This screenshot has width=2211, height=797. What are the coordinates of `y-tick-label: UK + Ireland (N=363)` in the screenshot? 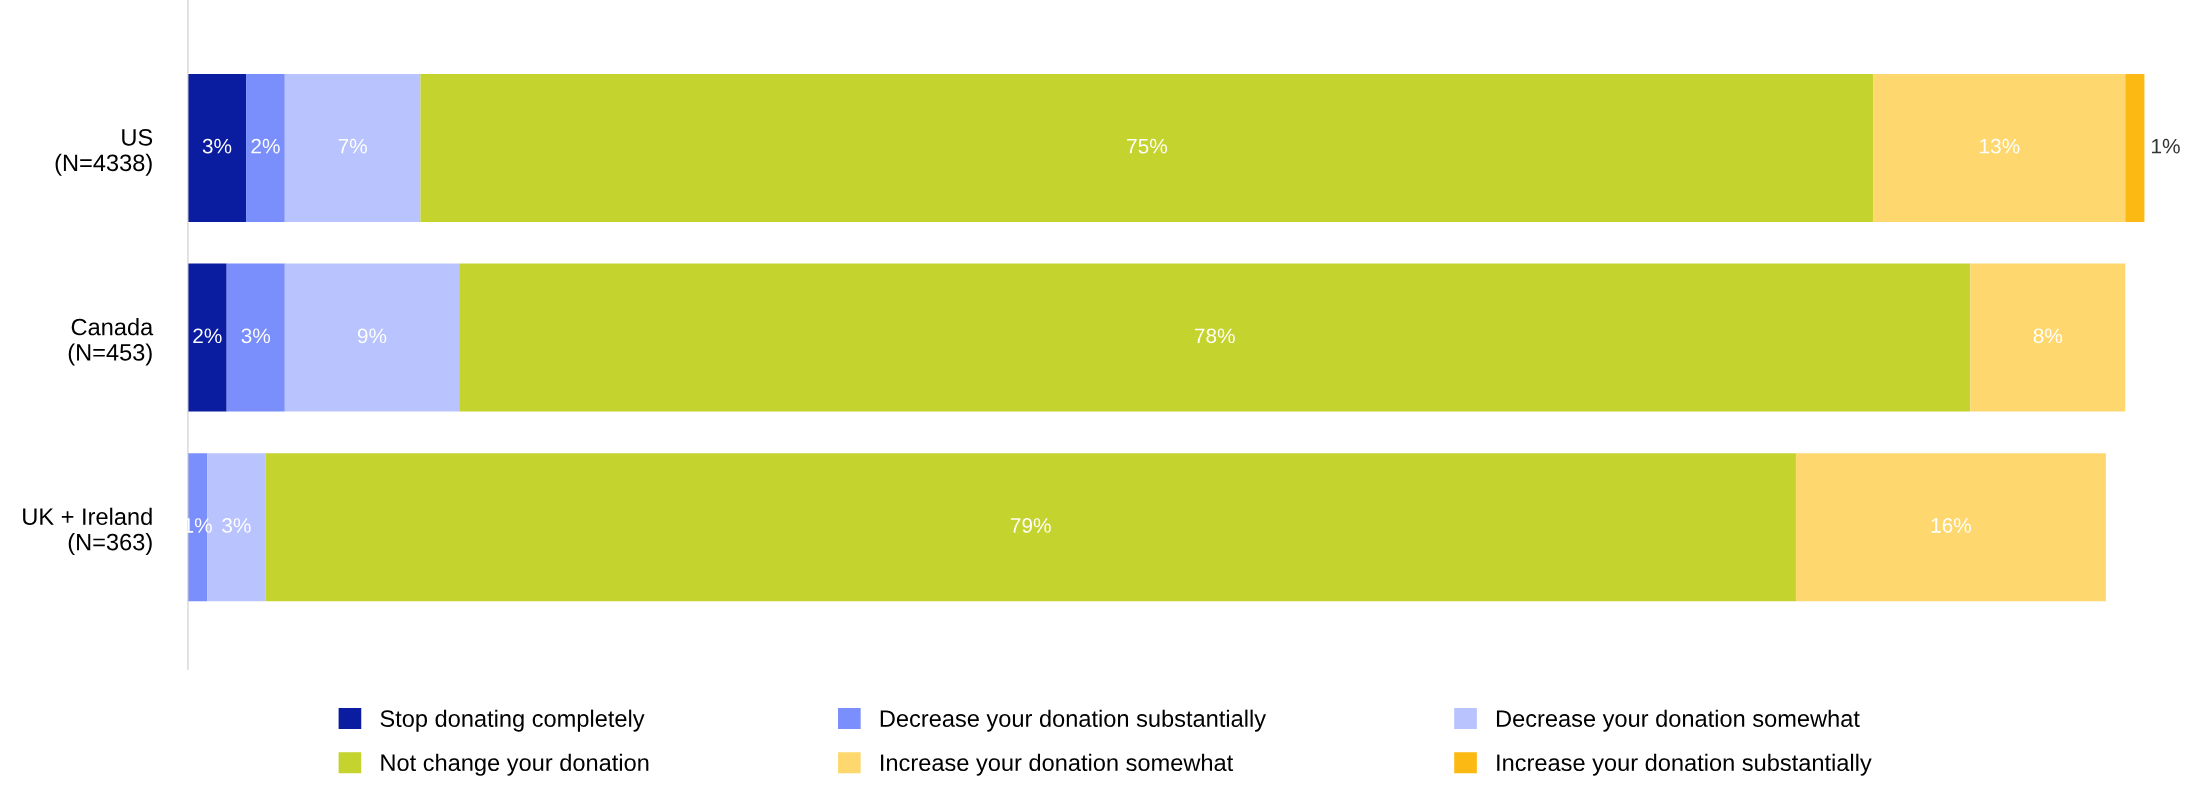 It's located at (87, 531).